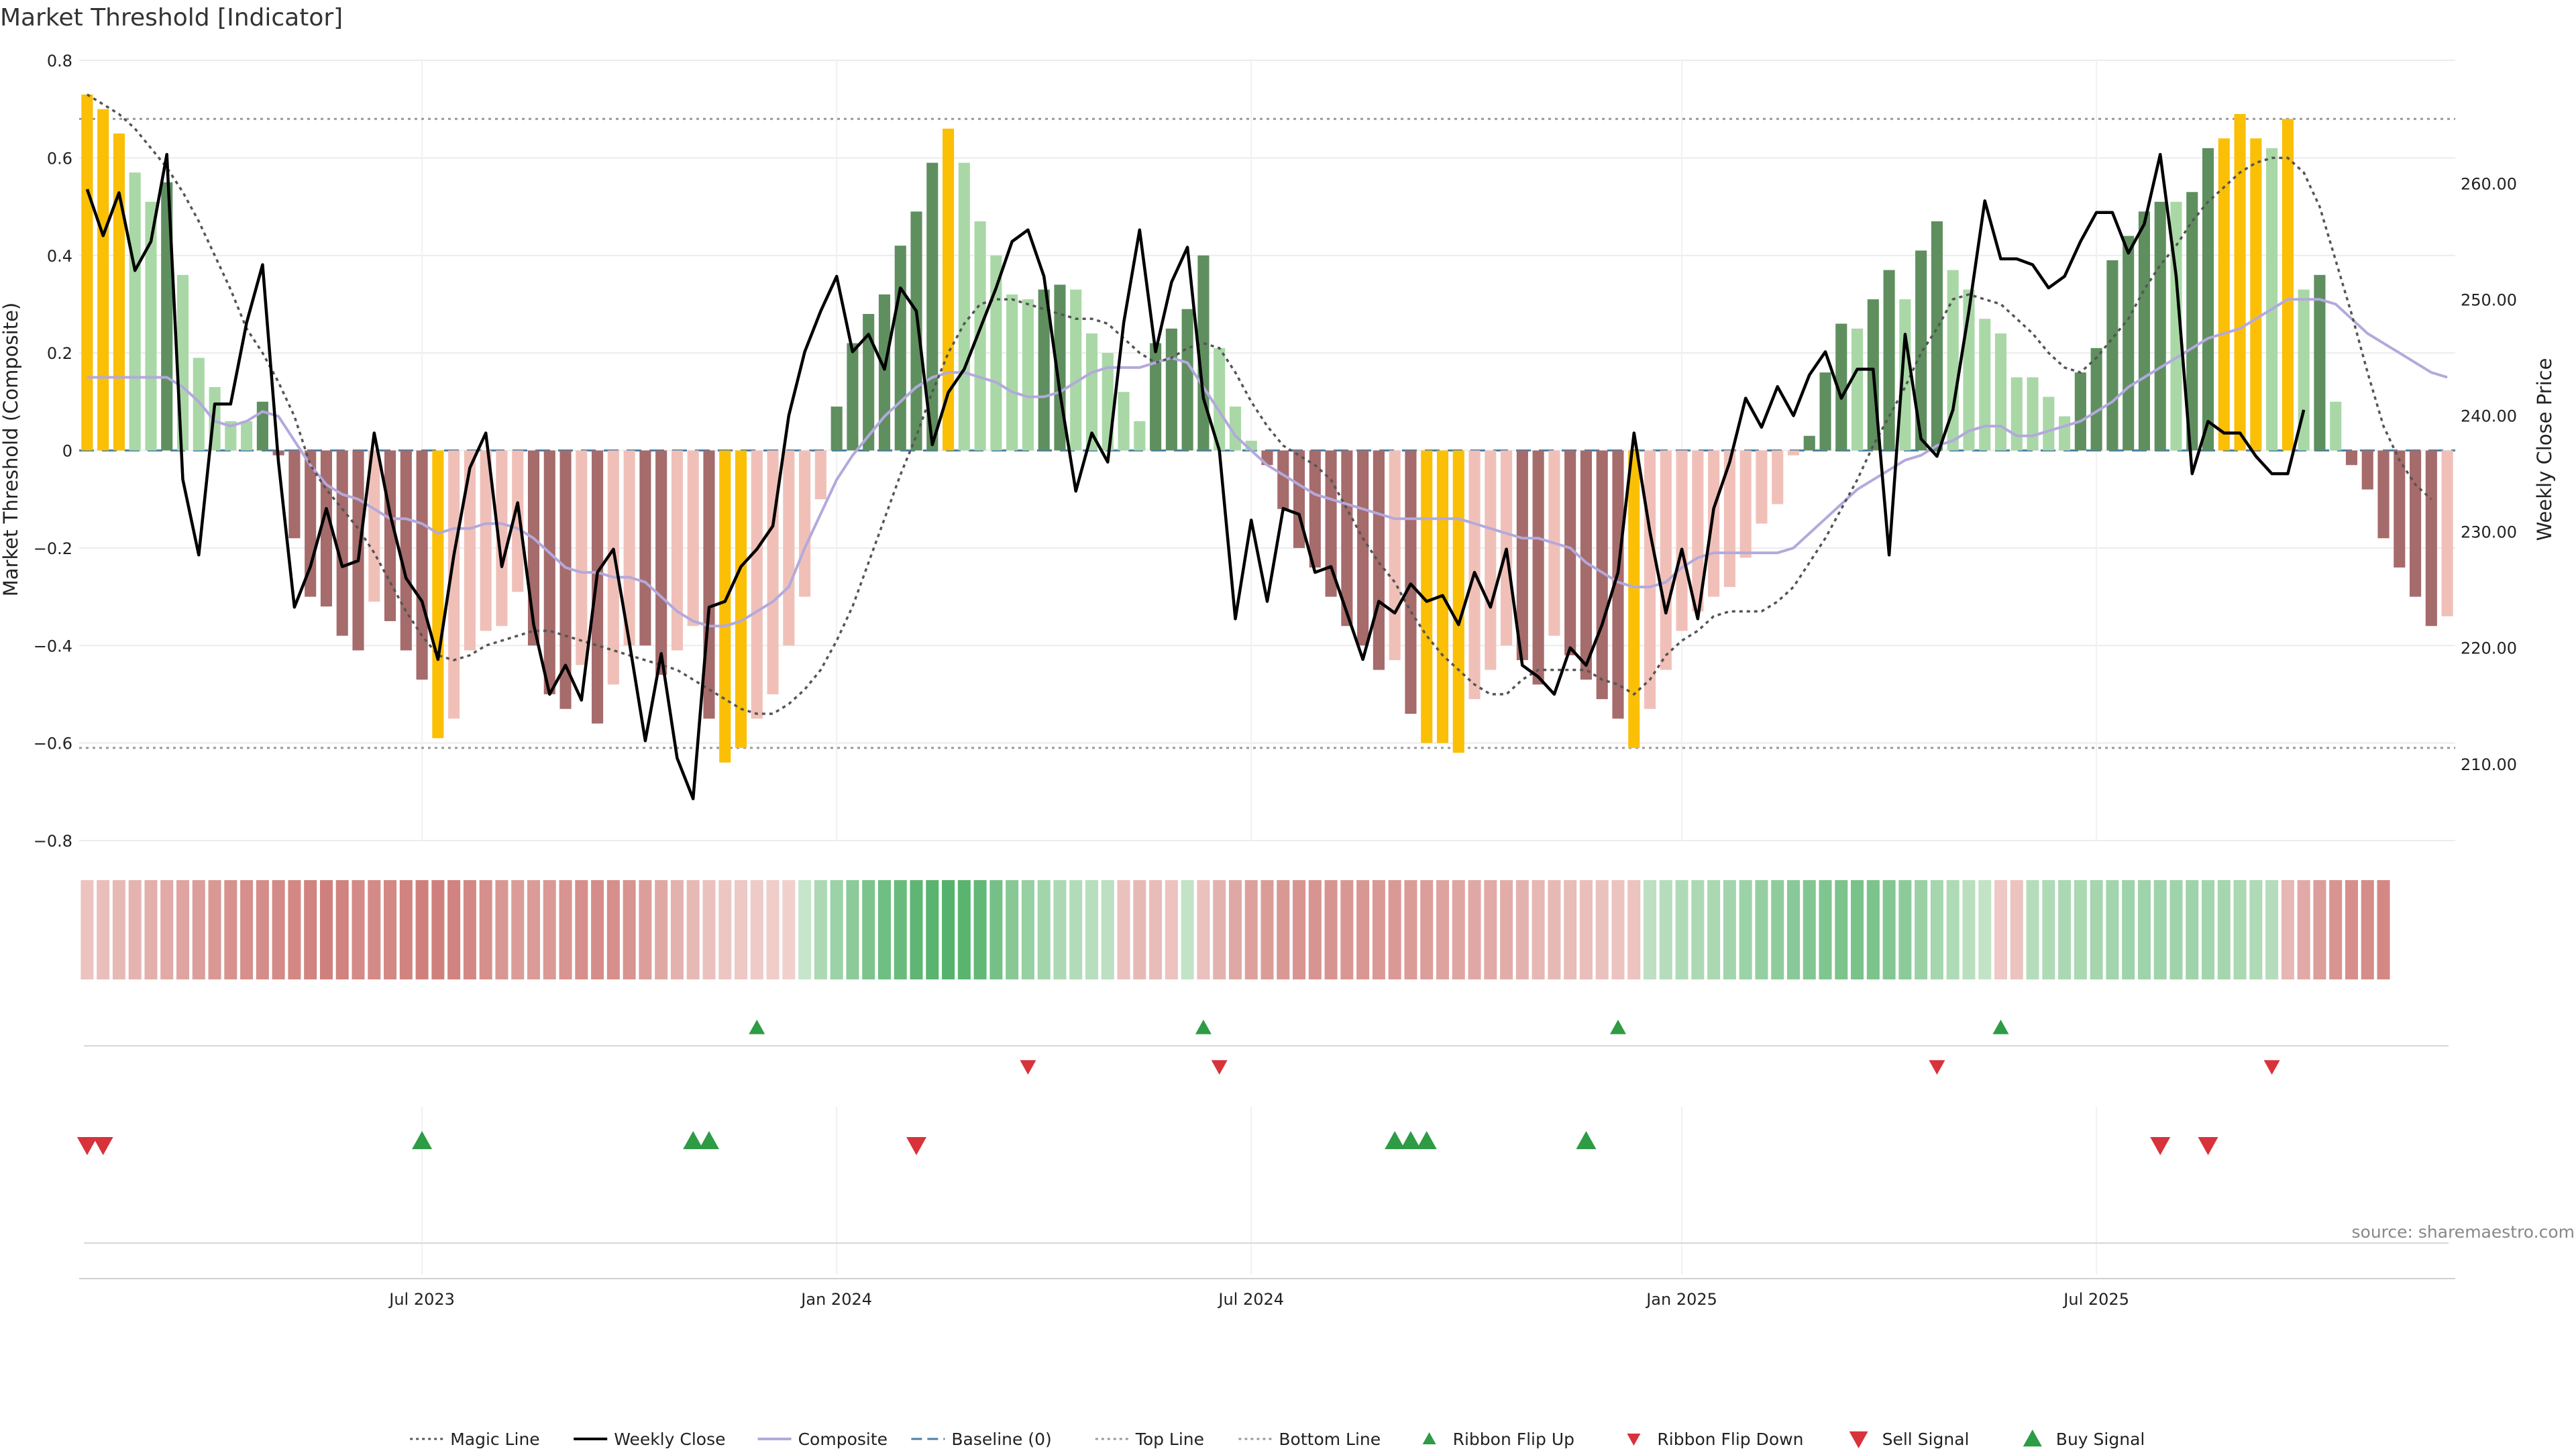 Image resolution: width=2576 pixels, height=1449 pixels. Describe the element at coordinates (2100, 1439) in the screenshot. I see `legend-label: Buy Signal` at that location.